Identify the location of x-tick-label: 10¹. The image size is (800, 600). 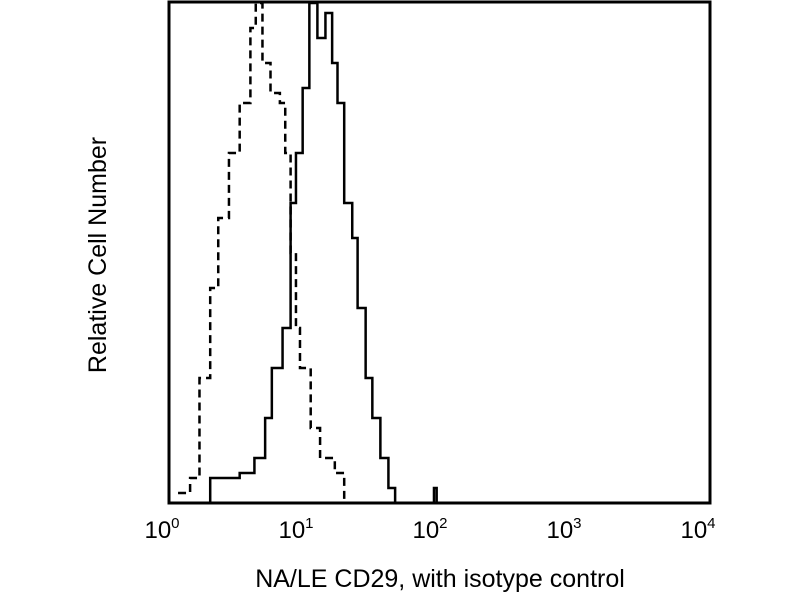
(295, 529).